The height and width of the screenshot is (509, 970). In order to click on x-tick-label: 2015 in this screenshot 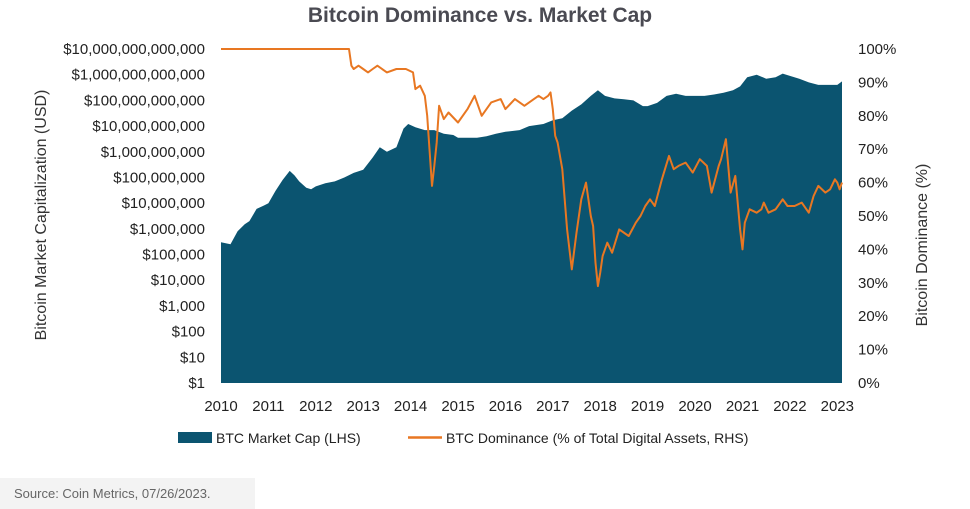, I will do `click(457, 406)`.